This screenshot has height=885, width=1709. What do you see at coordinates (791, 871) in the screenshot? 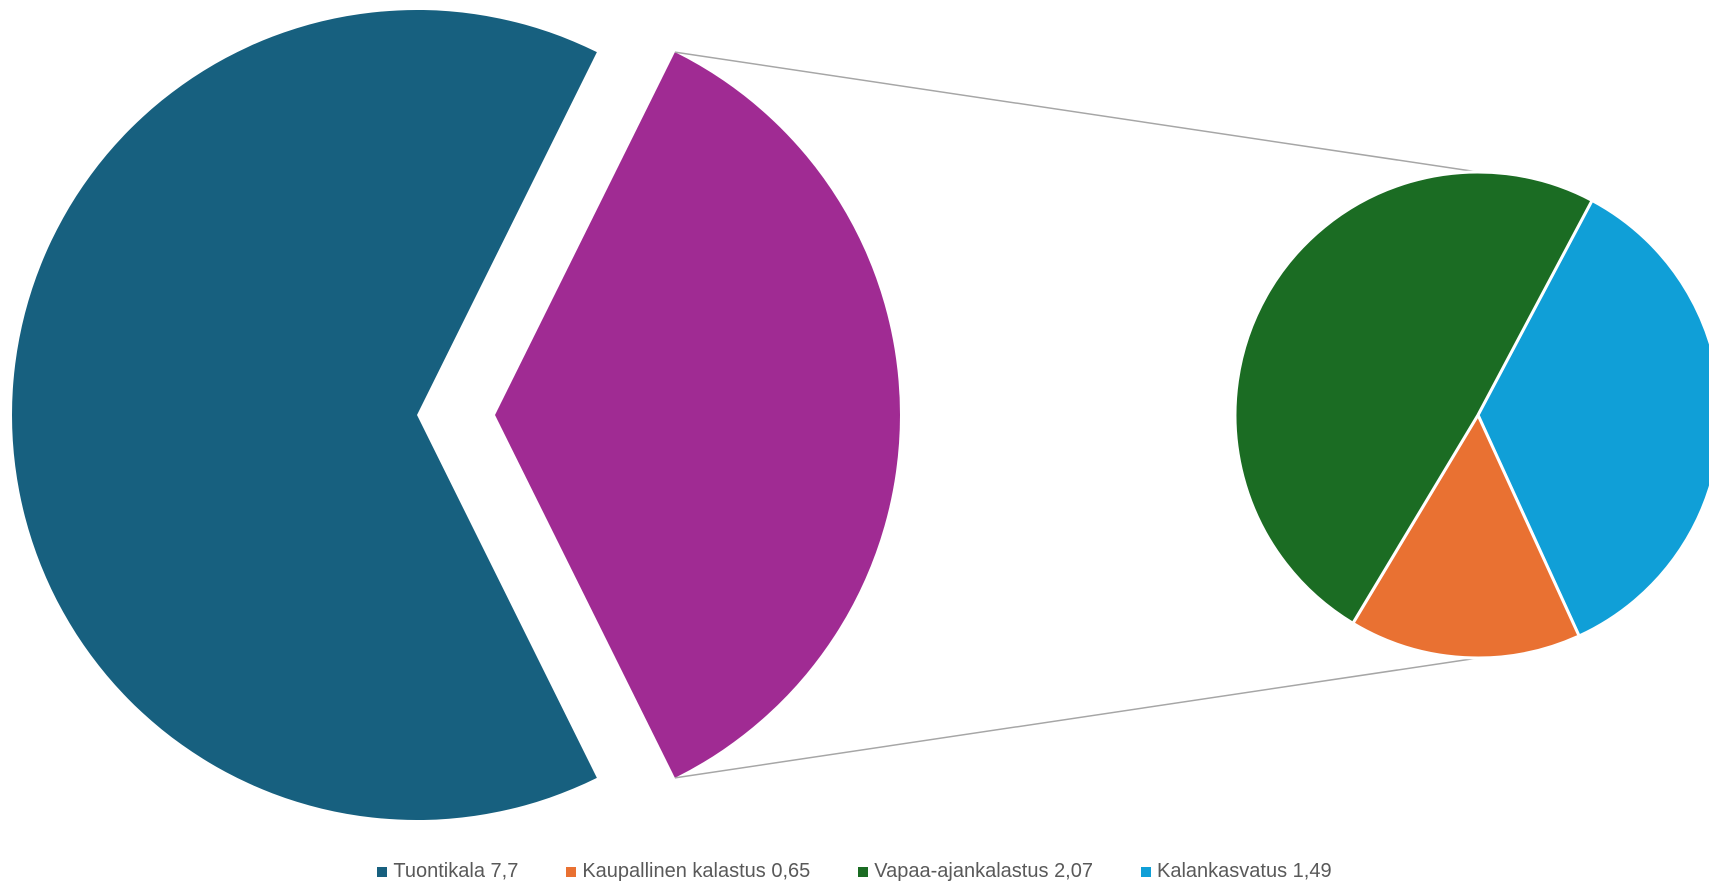
I see `legend-value: 0,65` at bounding box center [791, 871].